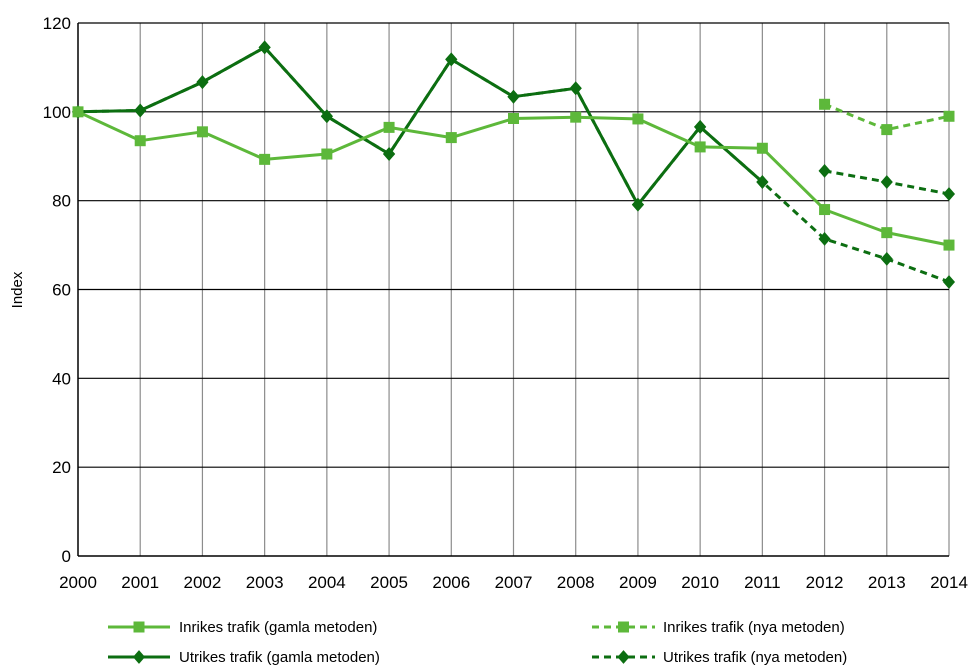 The width and height of the screenshot is (974, 666). What do you see at coordinates (887, 582) in the screenshot?
I see `x-tick-label: 2013` at bounding box center [887, 582].